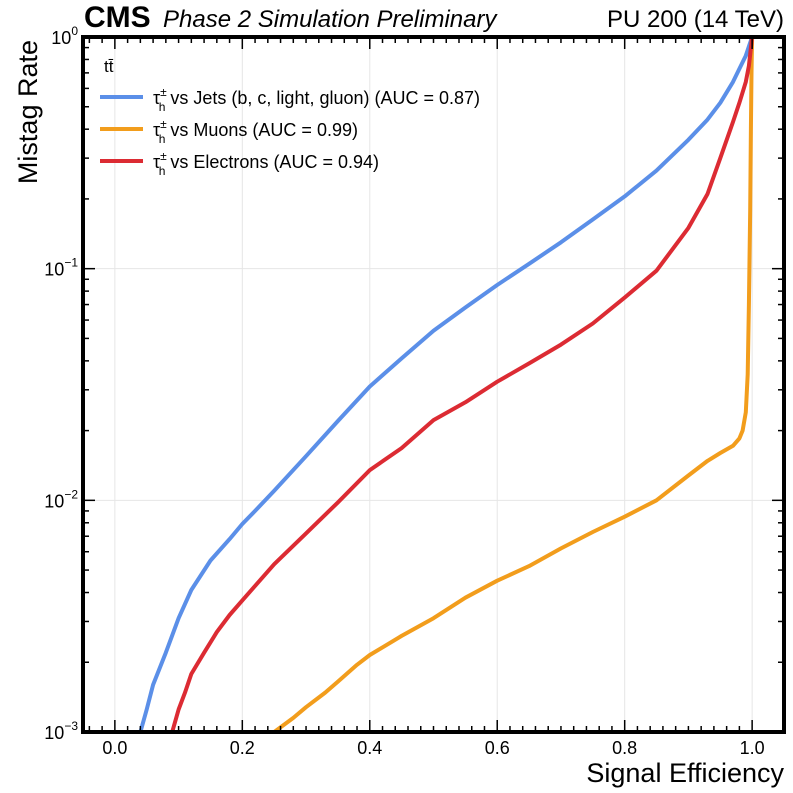 The image size is (793, 793). What do you see at coordinates (61, 731) in the screenshot?
I see `y-tick-label: 10⁻³` at bounding box center [61, 731].